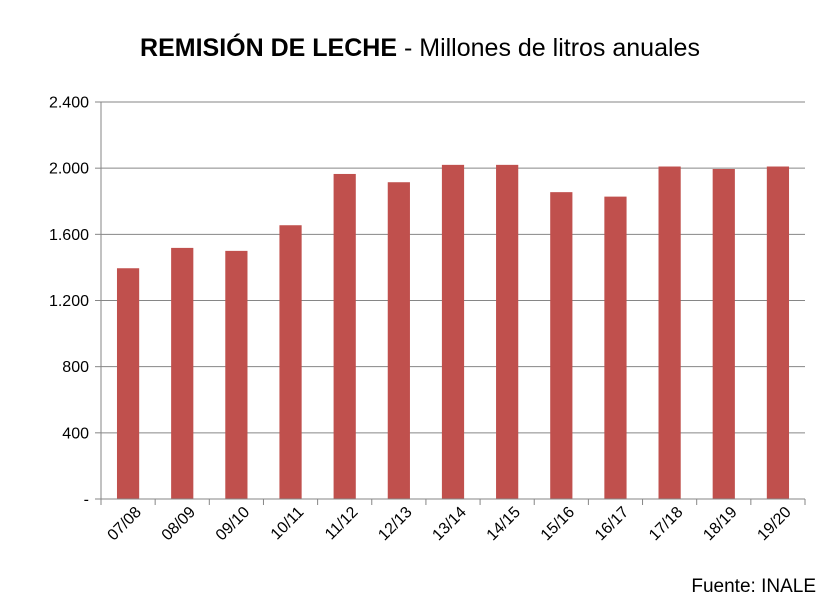 The image size is (840, 608). I want to click on y-tick-label: 2.000, so click(69, 169).